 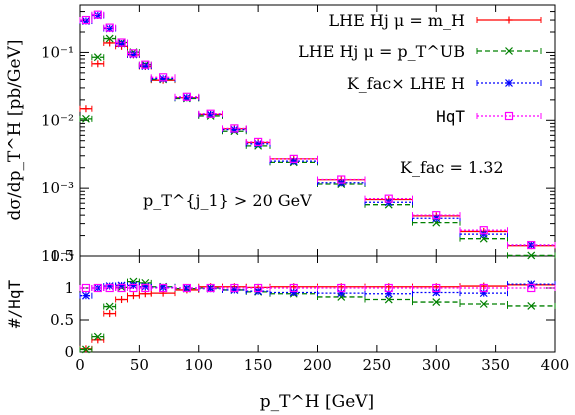 What do you see at coordinates (80, 365) in the screenshot?
I see `x-tick-label: 0` at bounding box center [80, 365].